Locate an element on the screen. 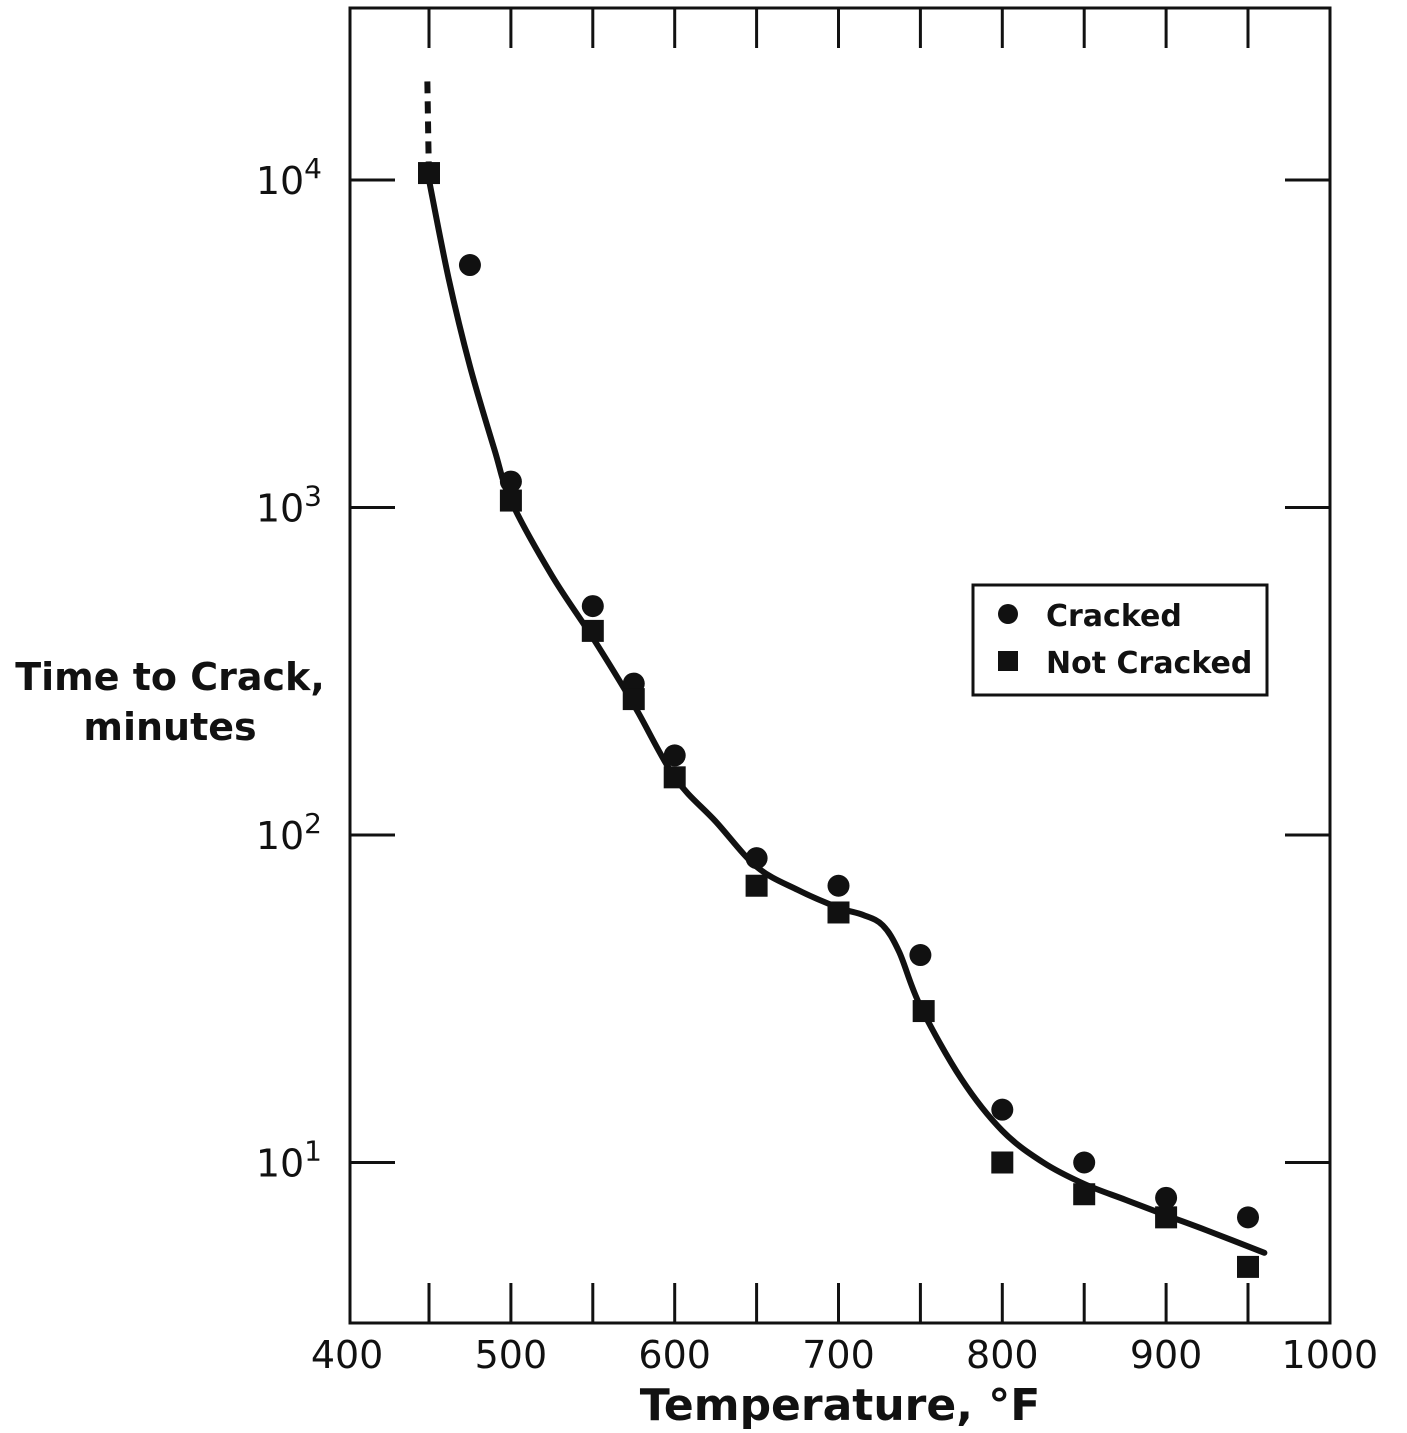  legend-cracked-label: Cracked is located at coordinates (1114, 616).